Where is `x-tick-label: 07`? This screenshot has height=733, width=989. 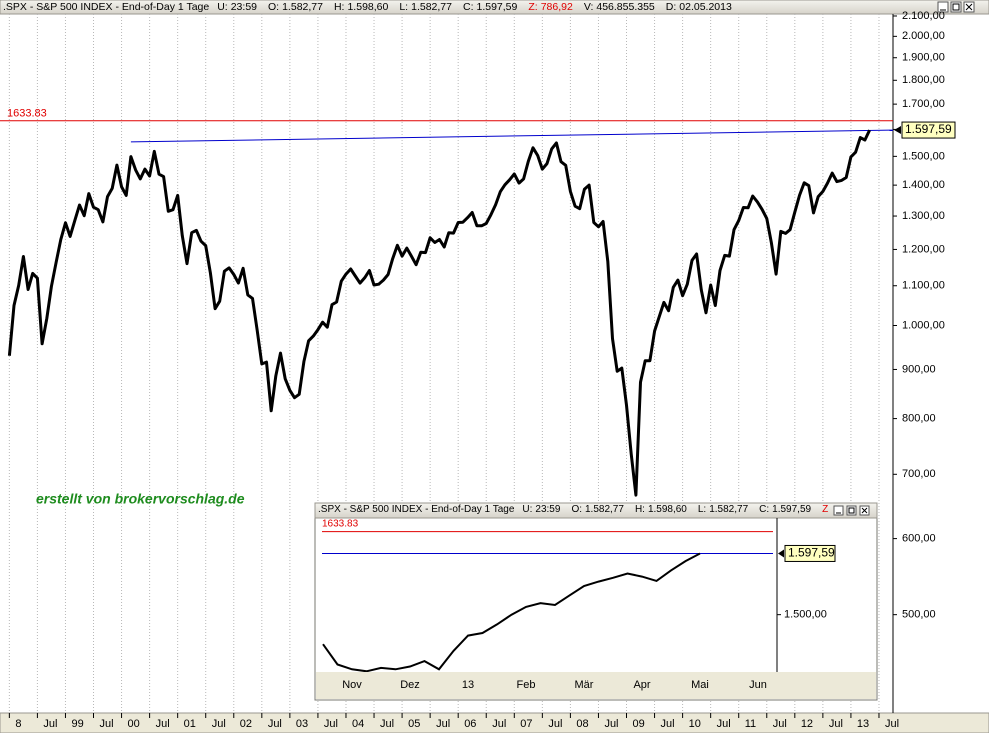
x-tick-label: 07 is located at coordinates (526, 724).